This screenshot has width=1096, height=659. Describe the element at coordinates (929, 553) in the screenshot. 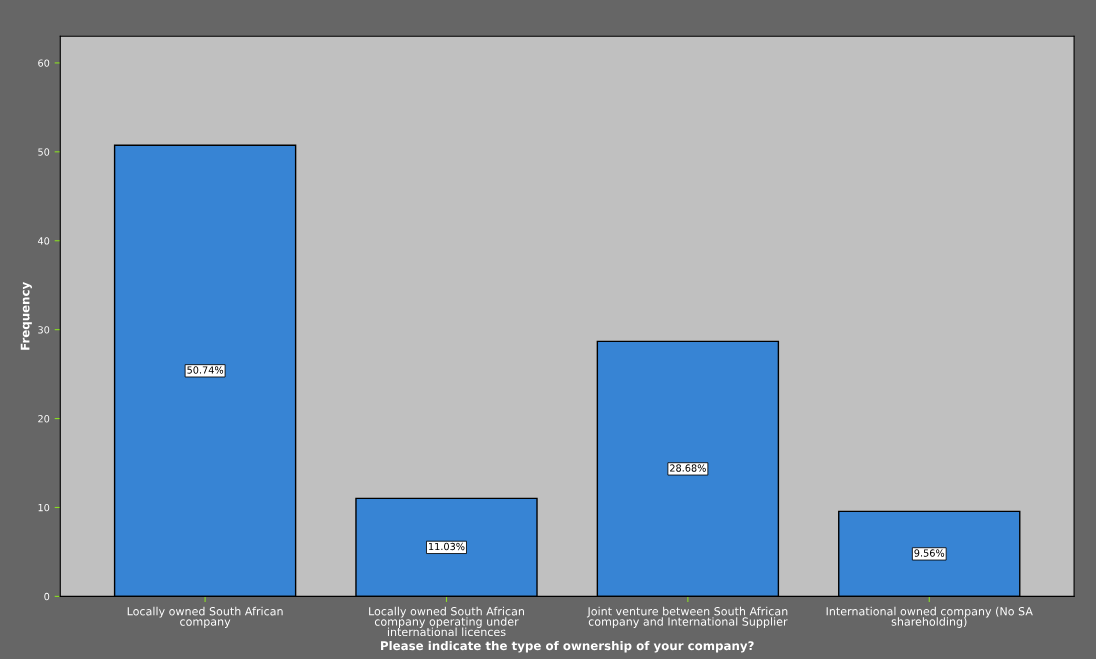

I see `data-label: 9.56%` at that location.